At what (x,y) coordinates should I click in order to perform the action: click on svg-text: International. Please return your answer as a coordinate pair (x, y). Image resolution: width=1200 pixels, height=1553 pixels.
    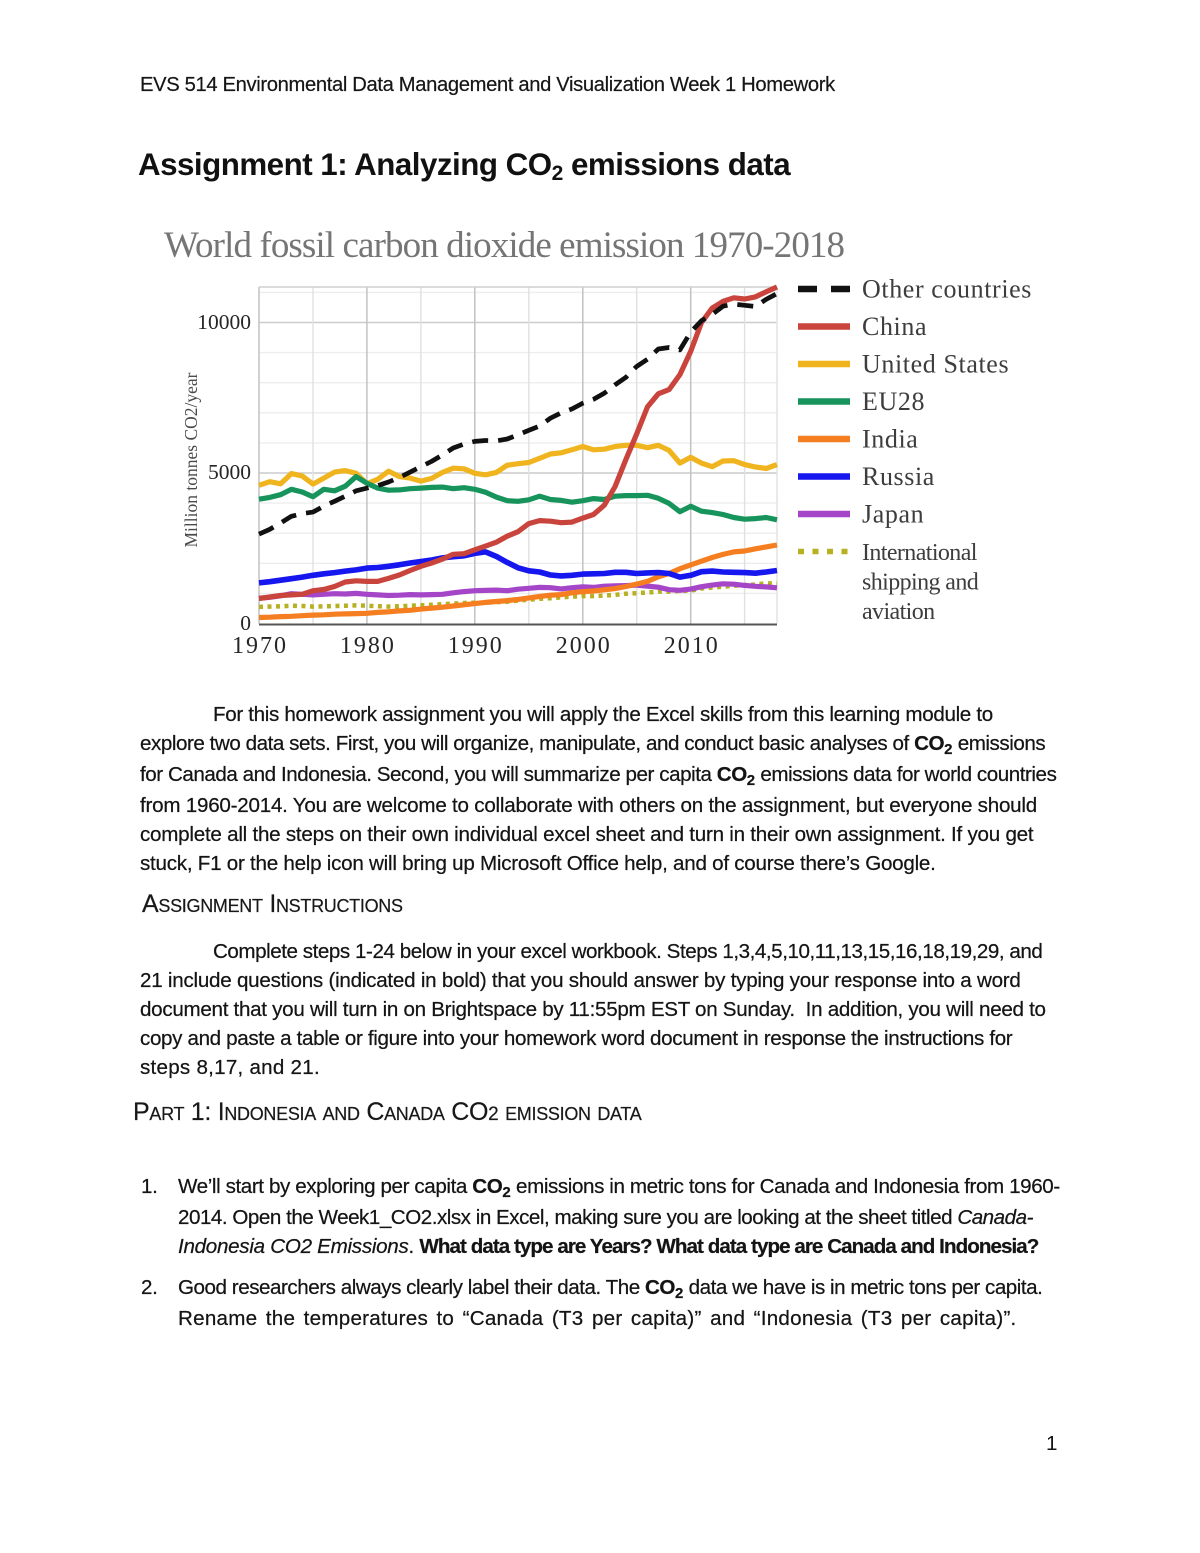
    Looking at the image, I should click on (920, 553).